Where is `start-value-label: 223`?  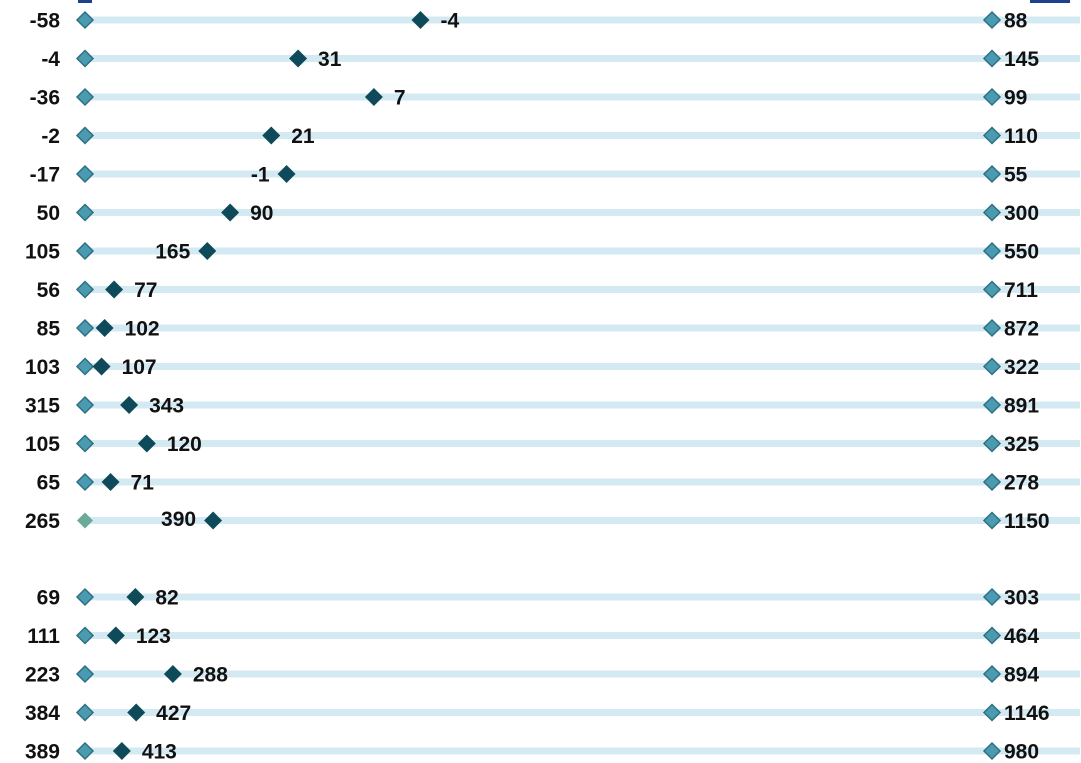
start-value-label: 223 is located at coordinates (42, 675).